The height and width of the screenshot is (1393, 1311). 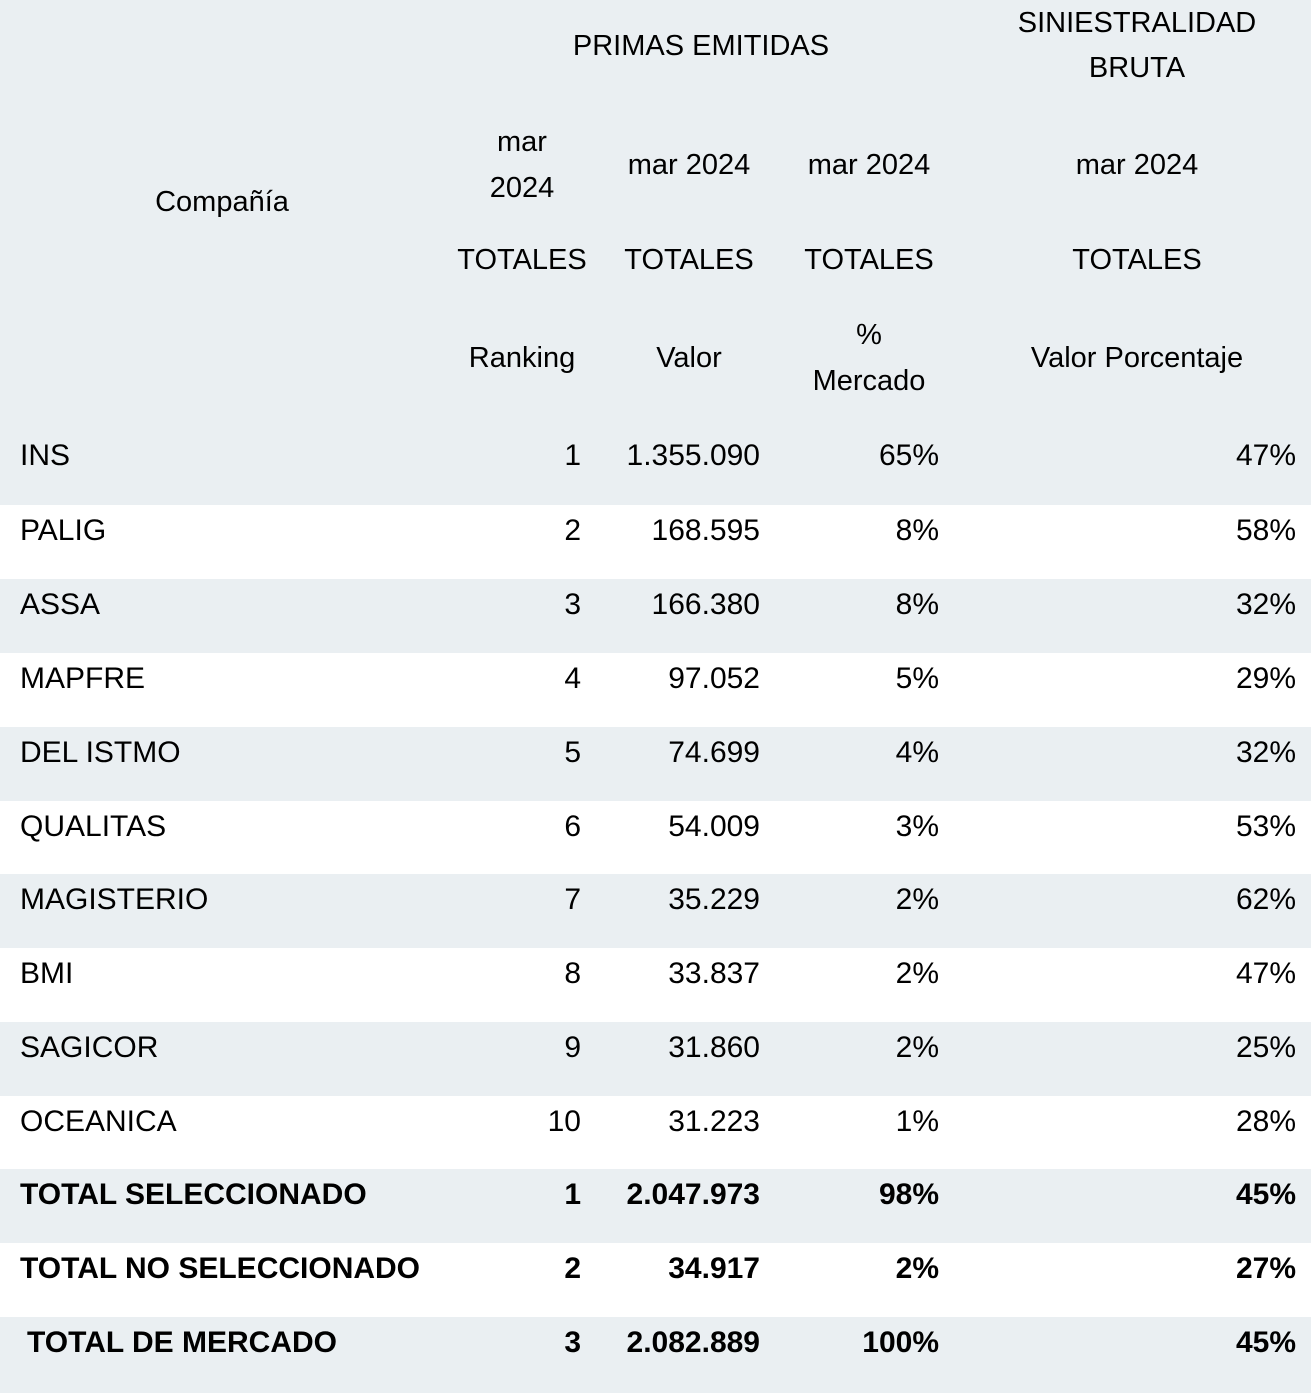 What do you see at coordinates (100, 752) in the screenshot?
I see `cell-company: DEL ISTMO` at bounding box center [100, 752].